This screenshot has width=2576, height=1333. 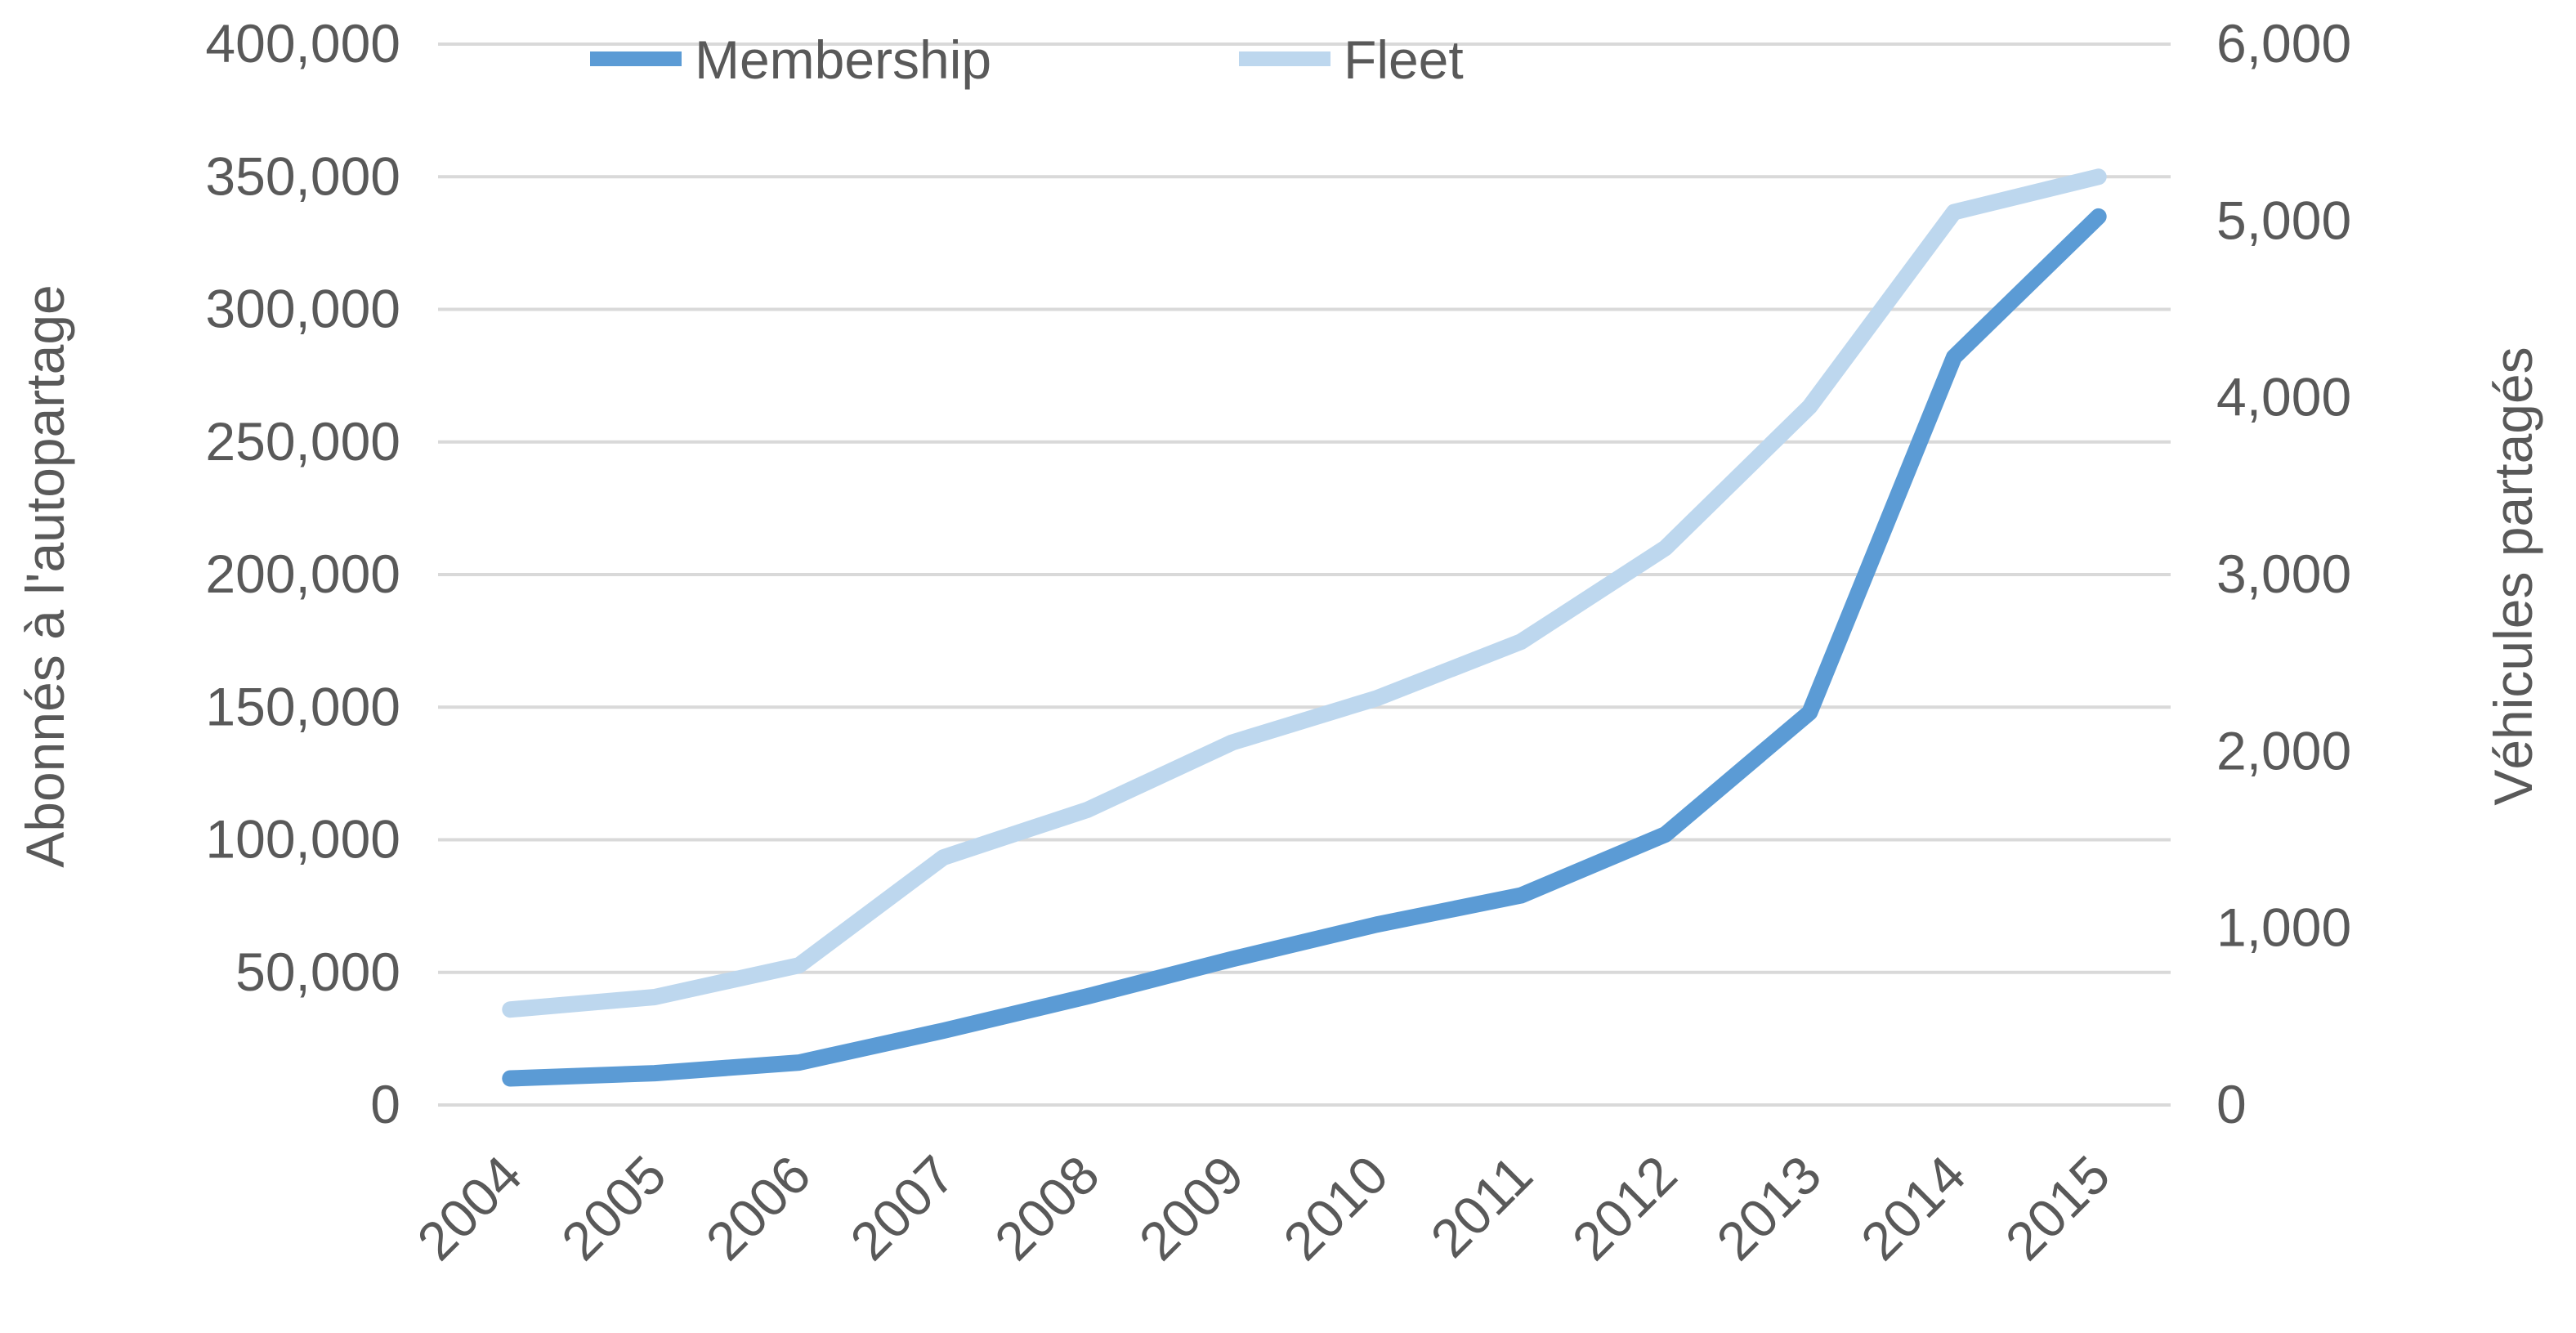 I want to click on x-tick-label: 2013, so click(x=1768, y=1208).